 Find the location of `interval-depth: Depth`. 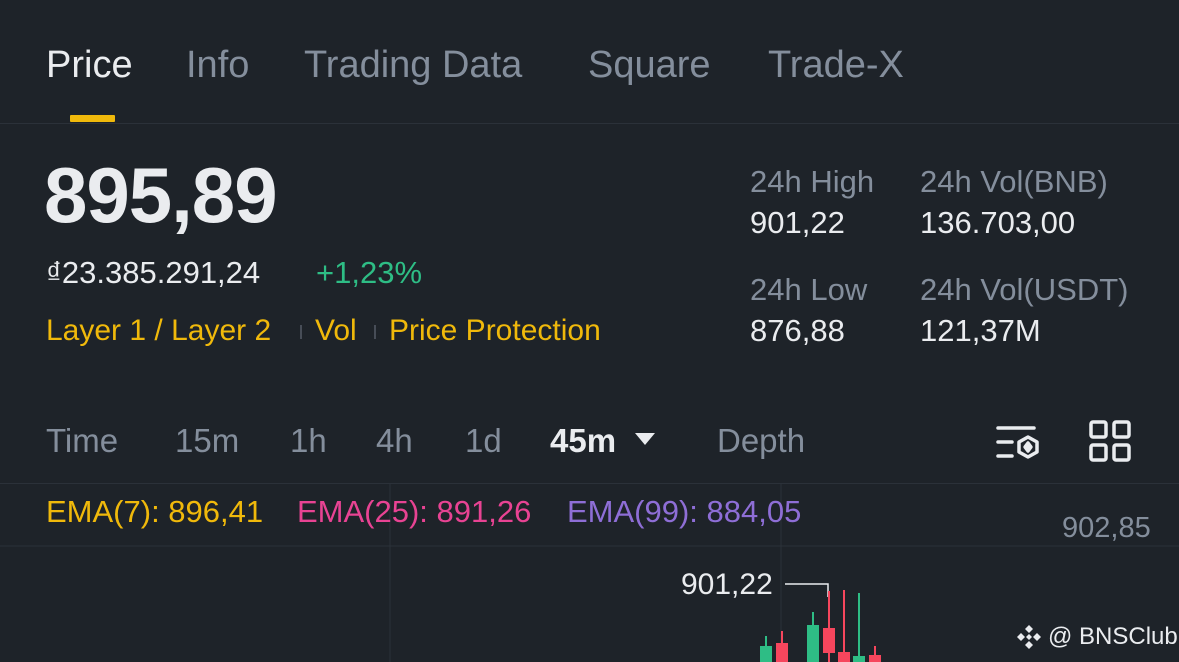

interval-depth: Depth is located at coordinates (761, 440).